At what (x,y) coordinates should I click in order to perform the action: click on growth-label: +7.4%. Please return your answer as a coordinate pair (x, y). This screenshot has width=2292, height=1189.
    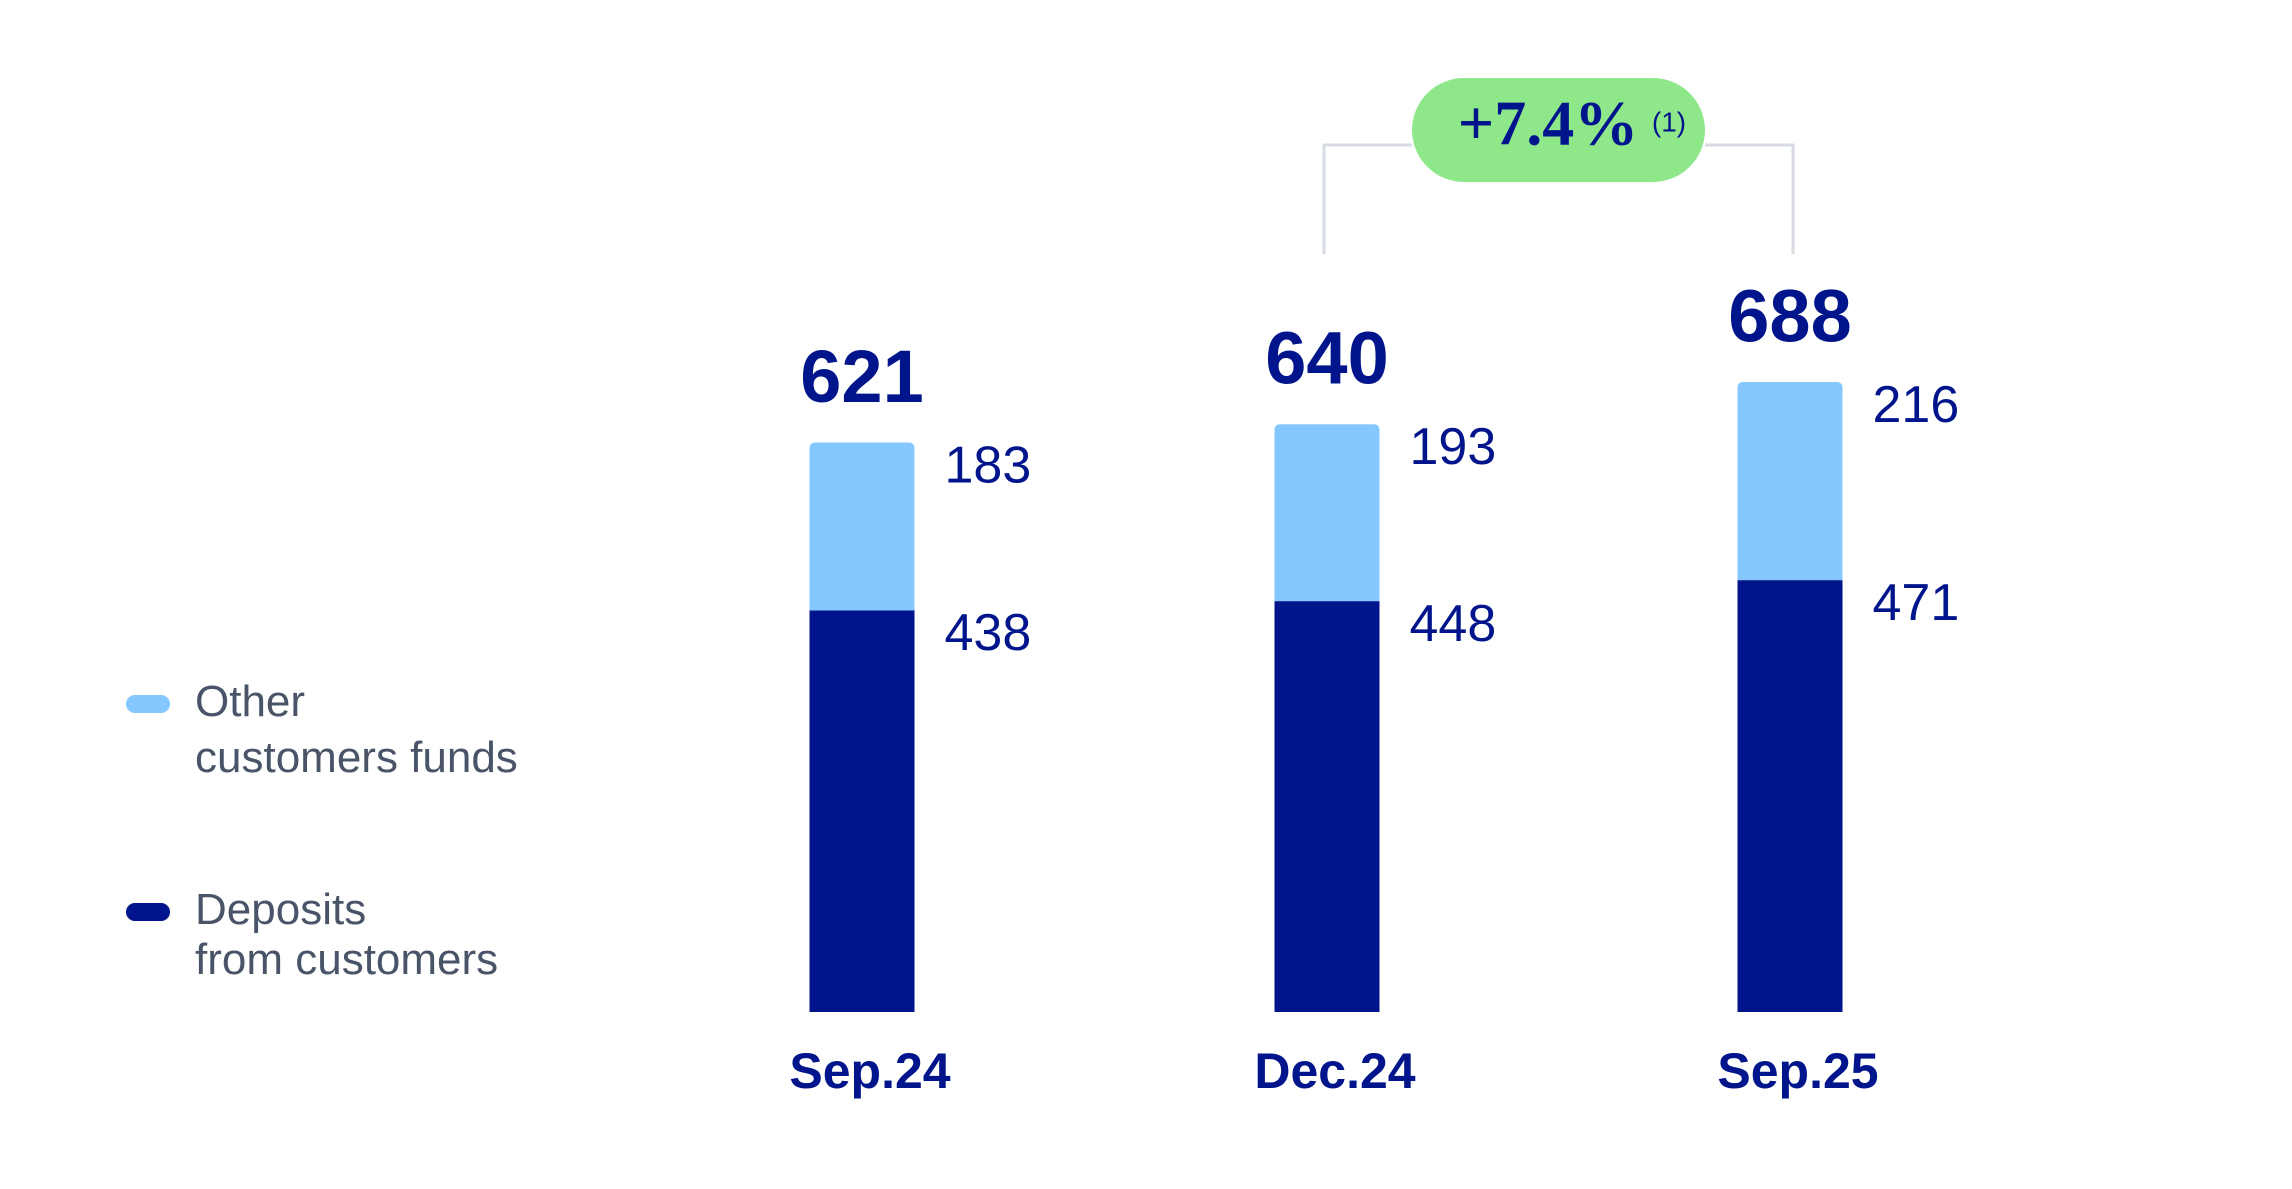
    Looking at the image, I should click on (1548, 123).